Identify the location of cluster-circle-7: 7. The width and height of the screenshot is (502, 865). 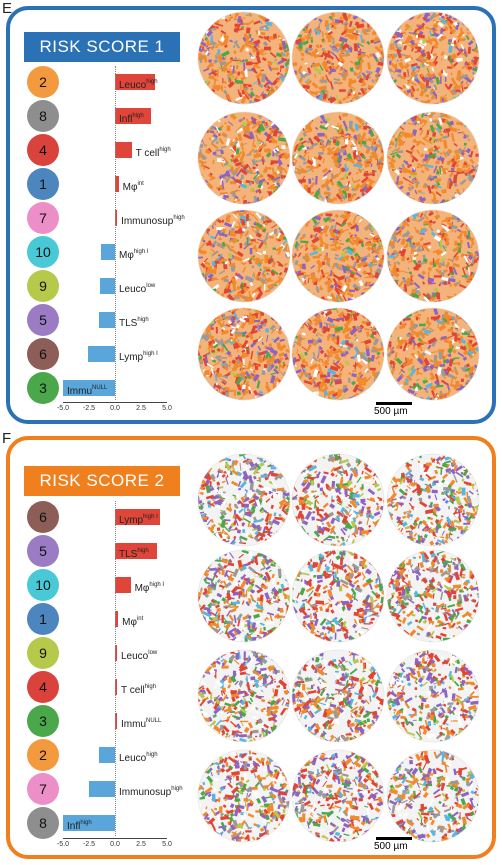
(43, 218).